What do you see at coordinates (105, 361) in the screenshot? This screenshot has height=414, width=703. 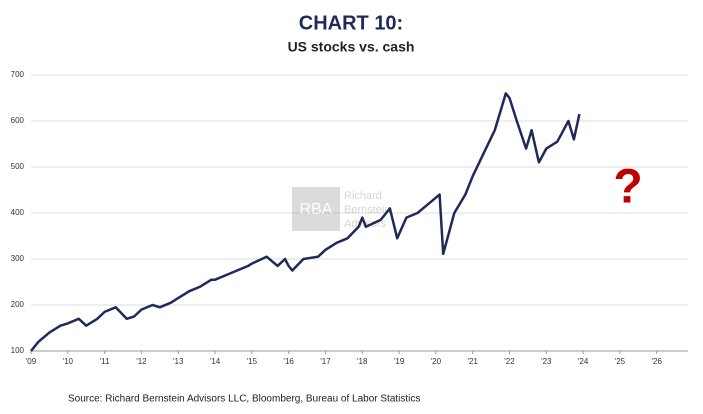 I see `x-tick-label: '11` at bounding box center [105, 361].